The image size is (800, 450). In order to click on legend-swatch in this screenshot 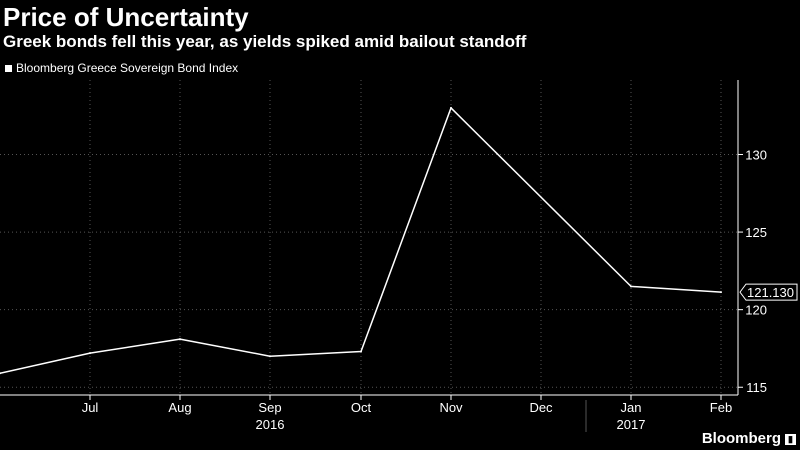, I will do `click(8, 68)`.